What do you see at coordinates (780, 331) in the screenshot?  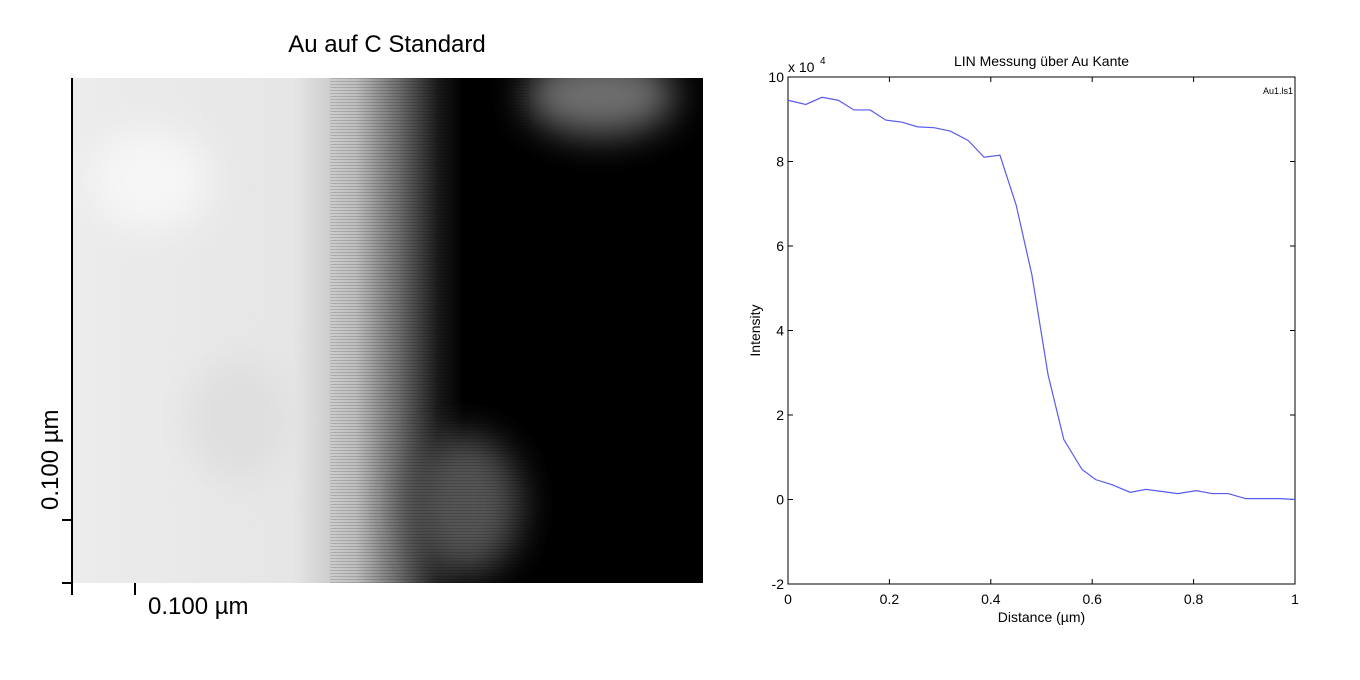 I see `y-tick-label: 4` at bounding box center [780, 331].